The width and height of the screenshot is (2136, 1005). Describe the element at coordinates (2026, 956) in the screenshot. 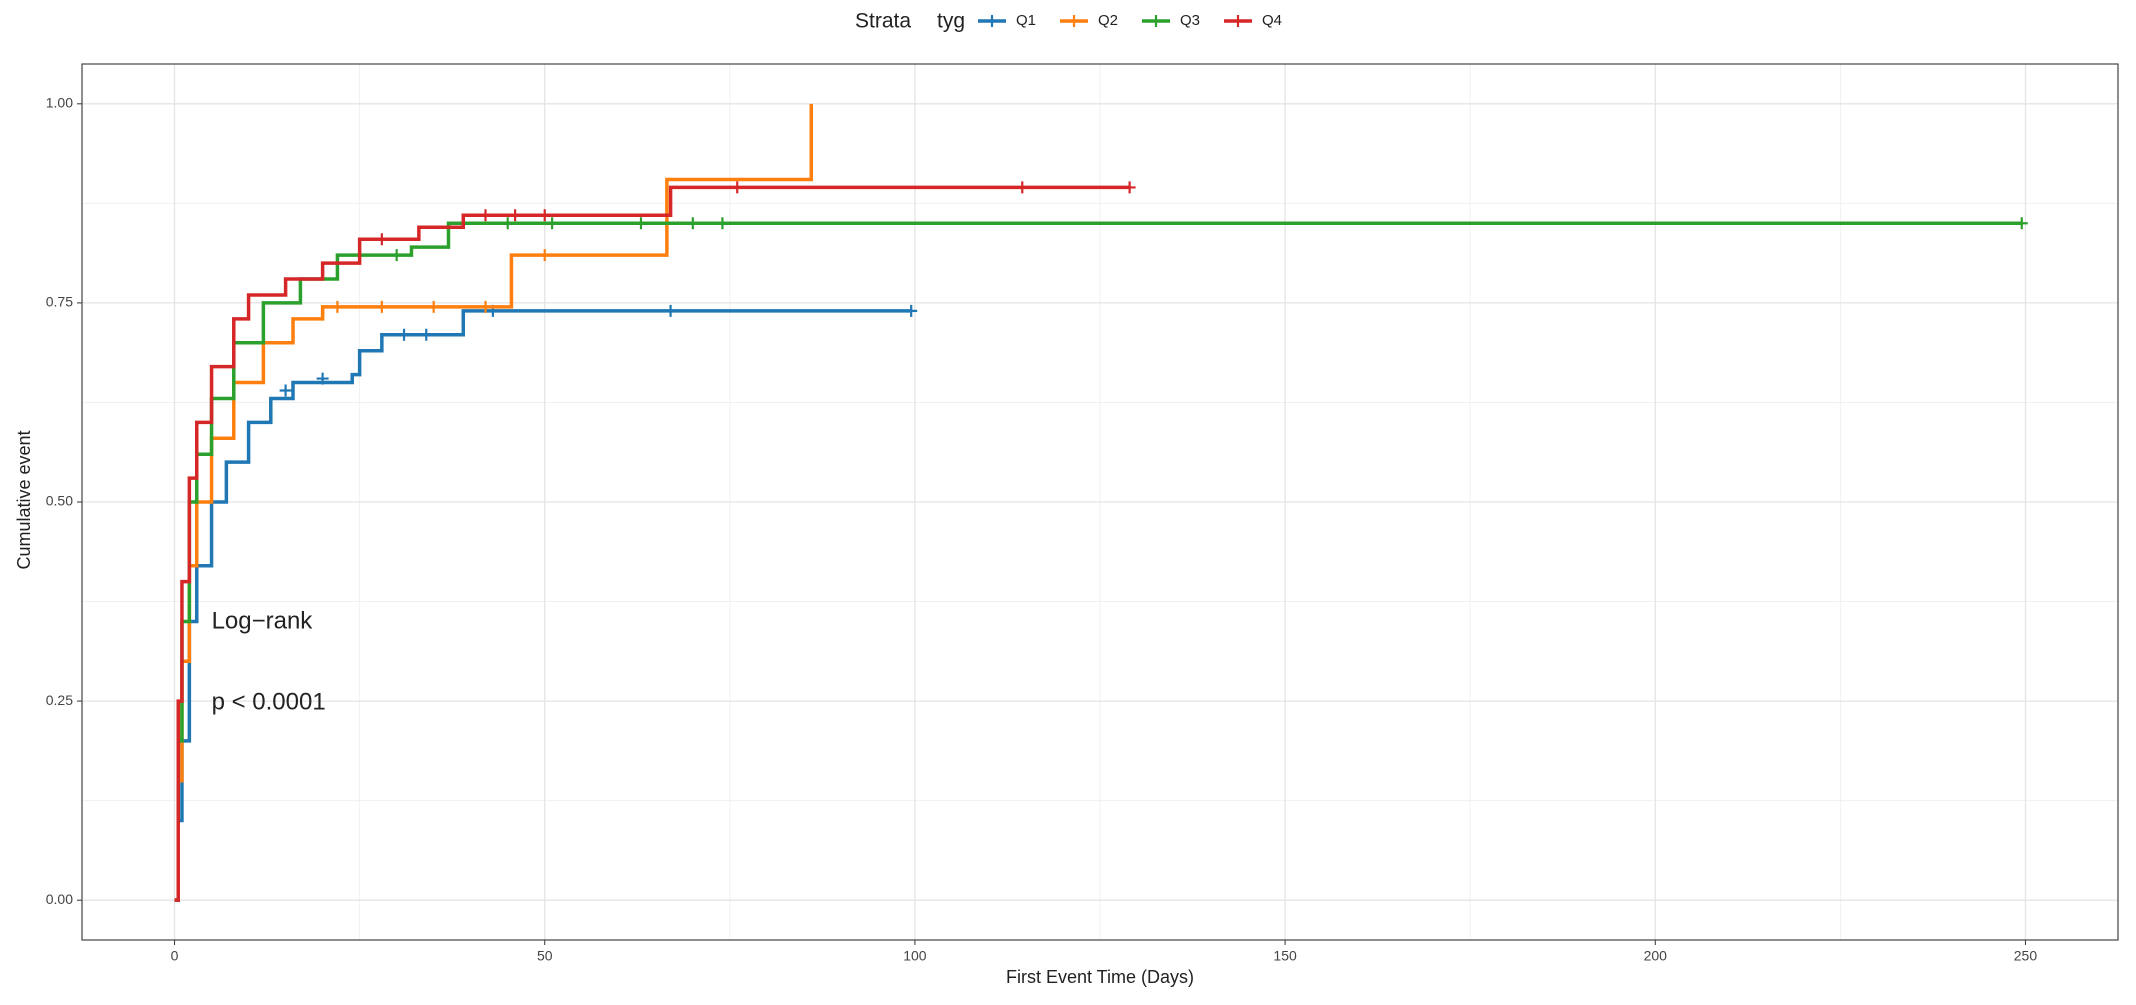

I see `x-tick-label: 250` at that location.